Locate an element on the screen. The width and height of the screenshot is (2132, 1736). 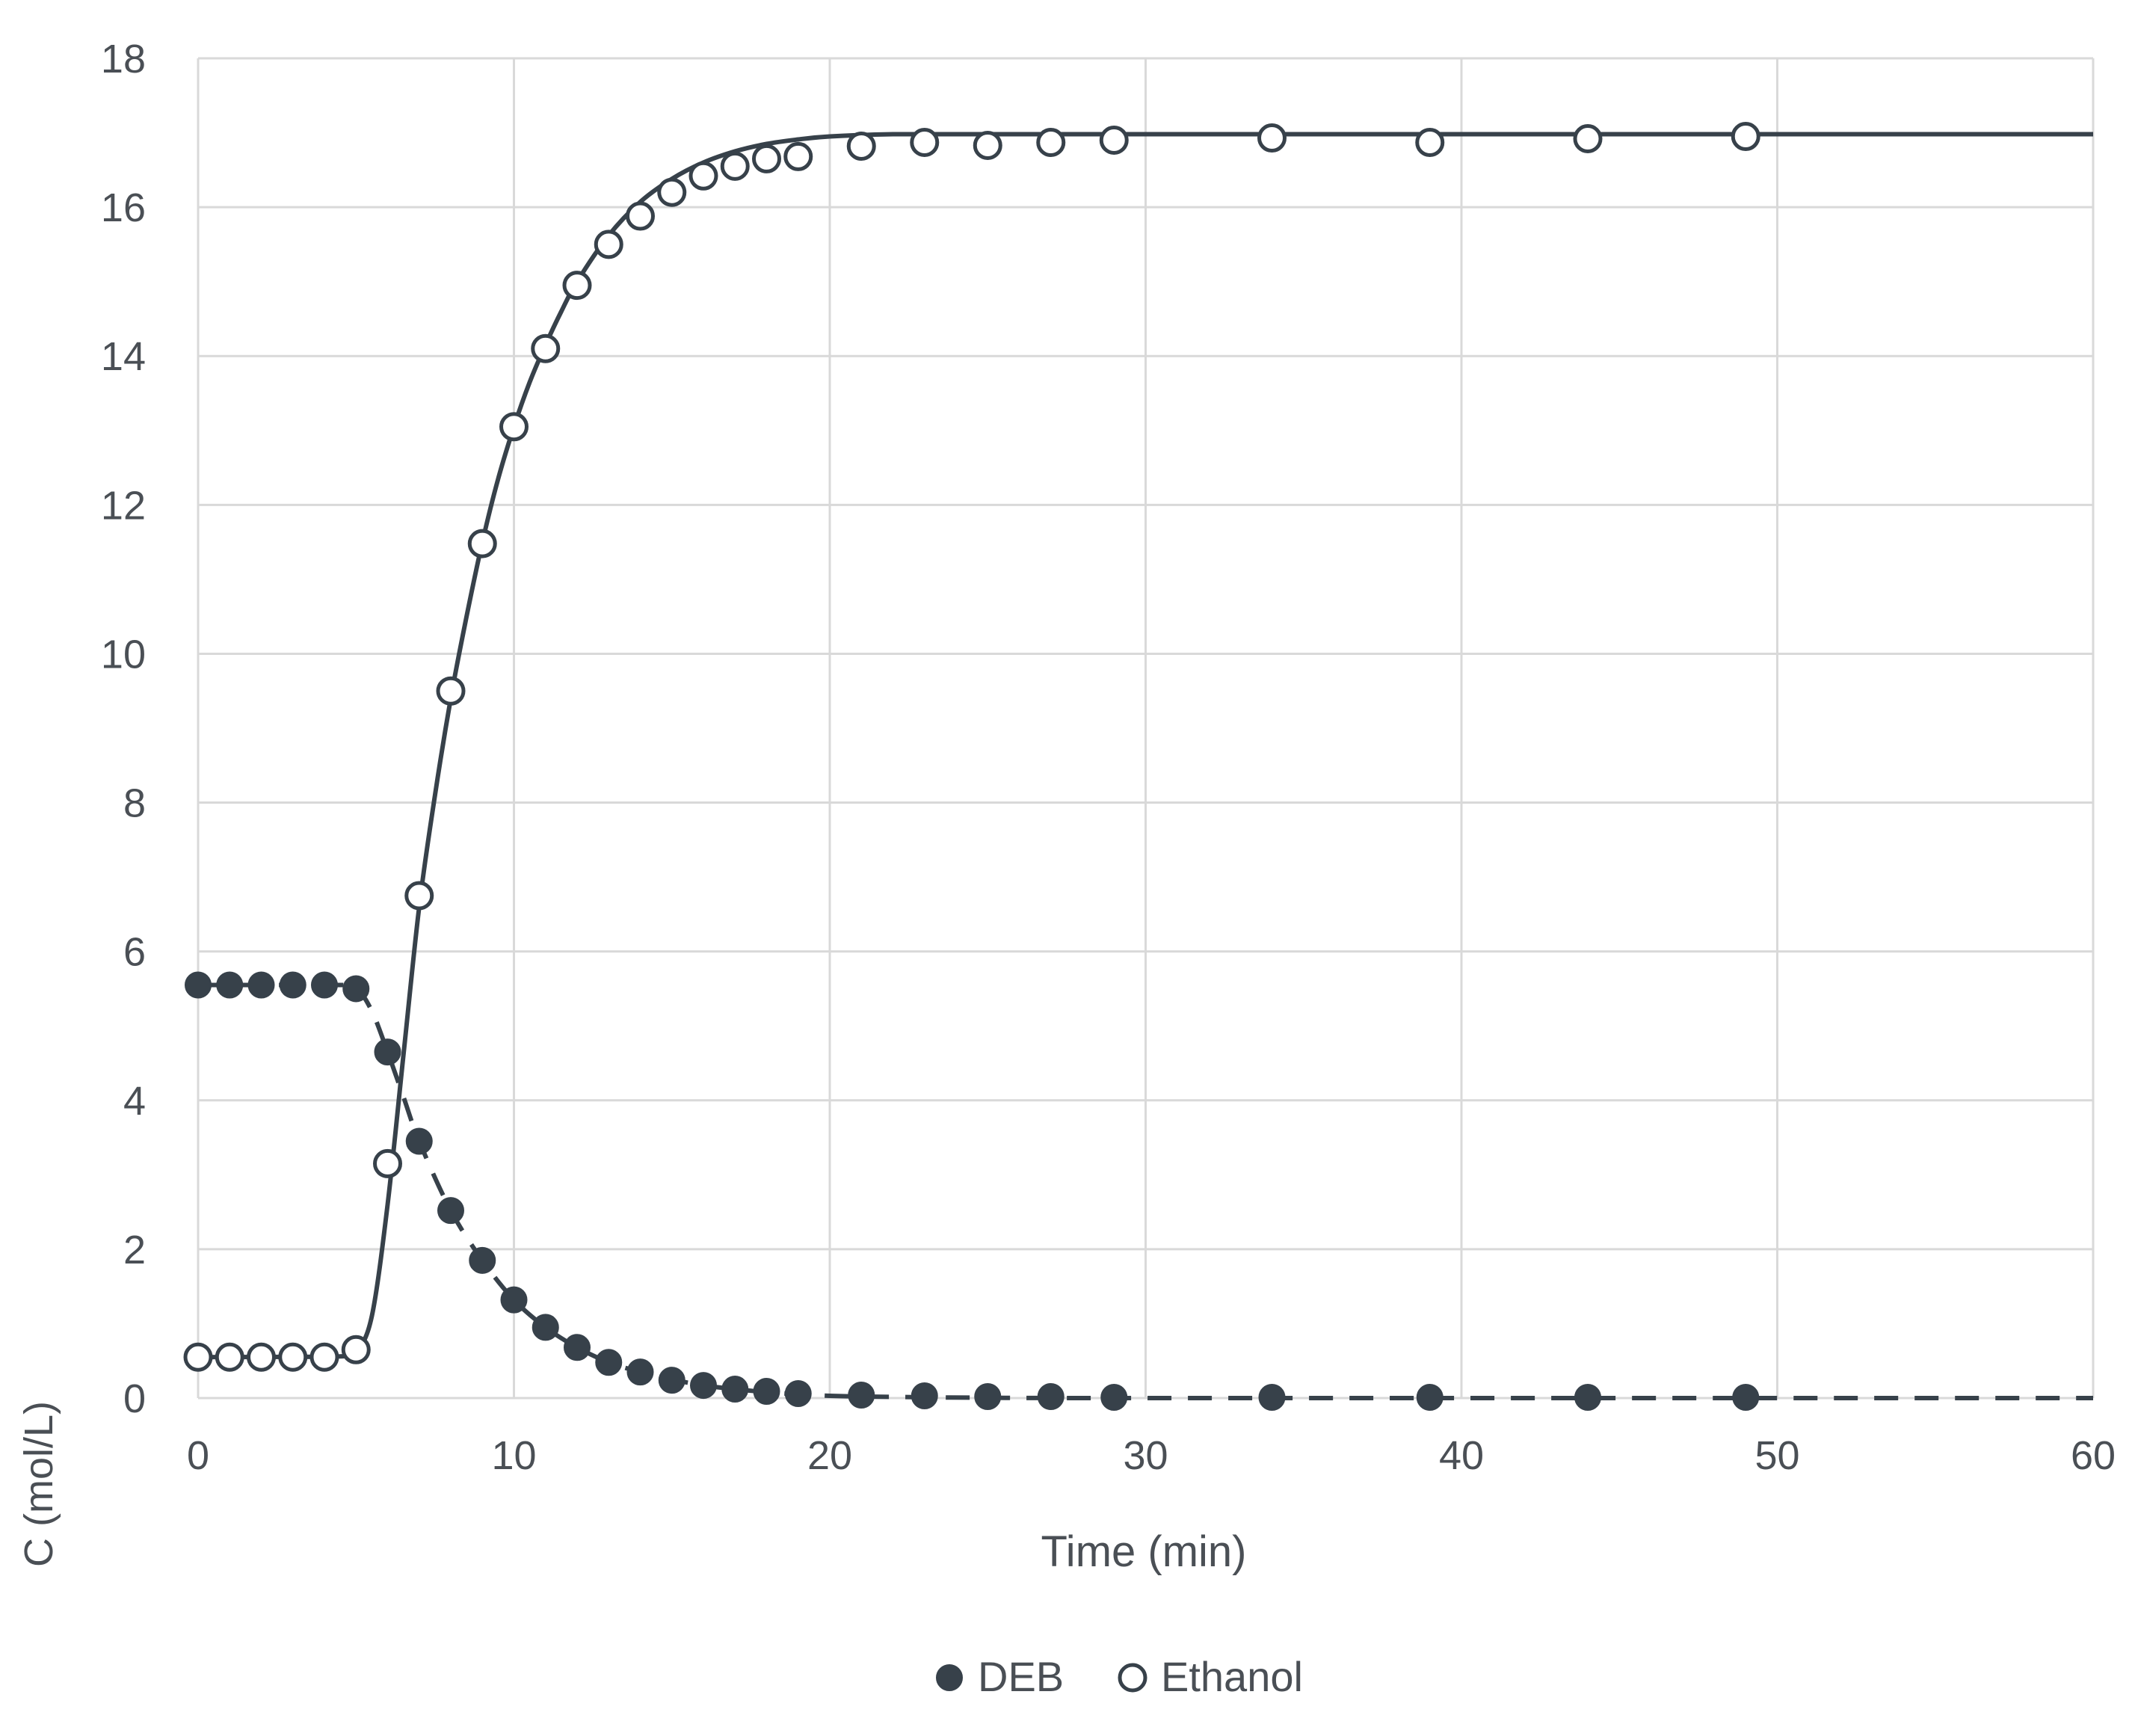
y-tick-label: 6 is located at coordinates (134, 953).